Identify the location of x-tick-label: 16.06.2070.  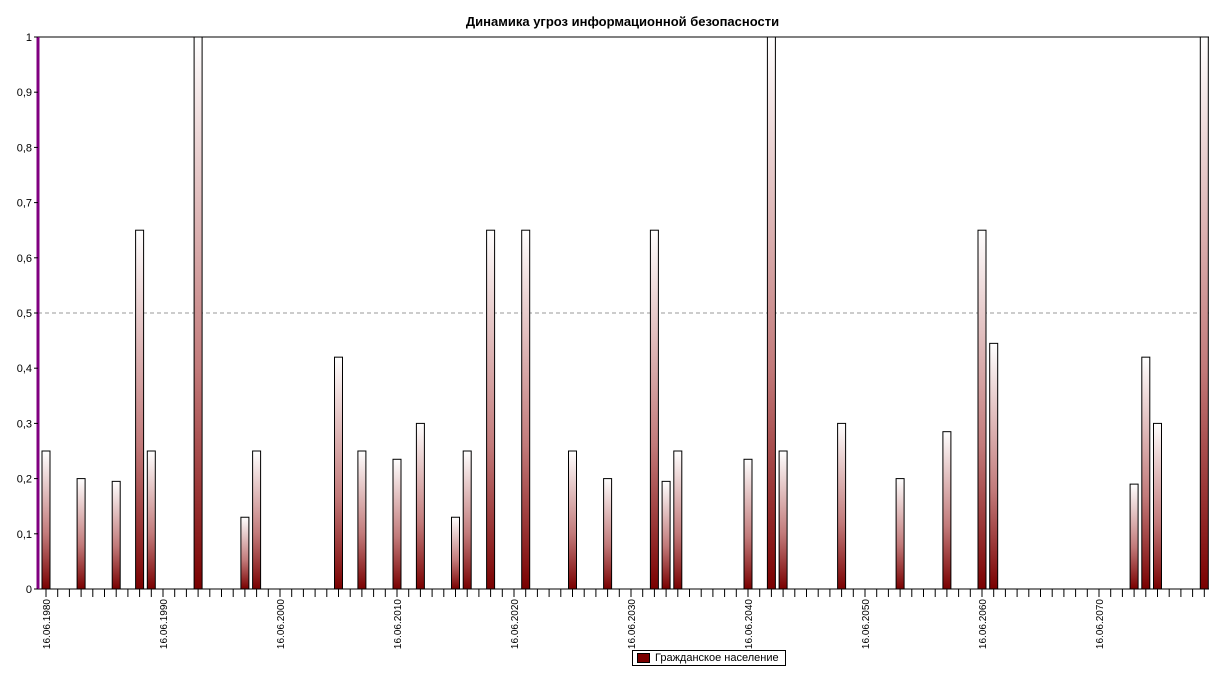
(1100, 624).